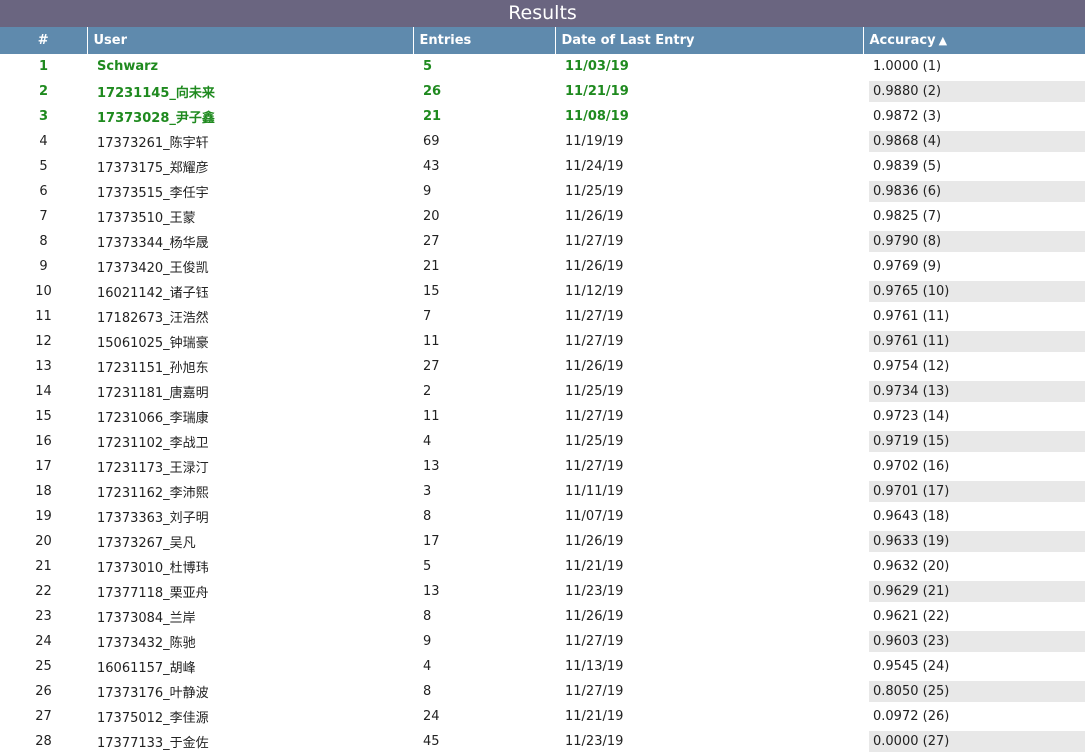 This screenshot has height=755, width=1085. What do you see at coordinates (484, 40) in the screenshot?
I see `column-header-entries: Entries` at bounding box center [484, 40].